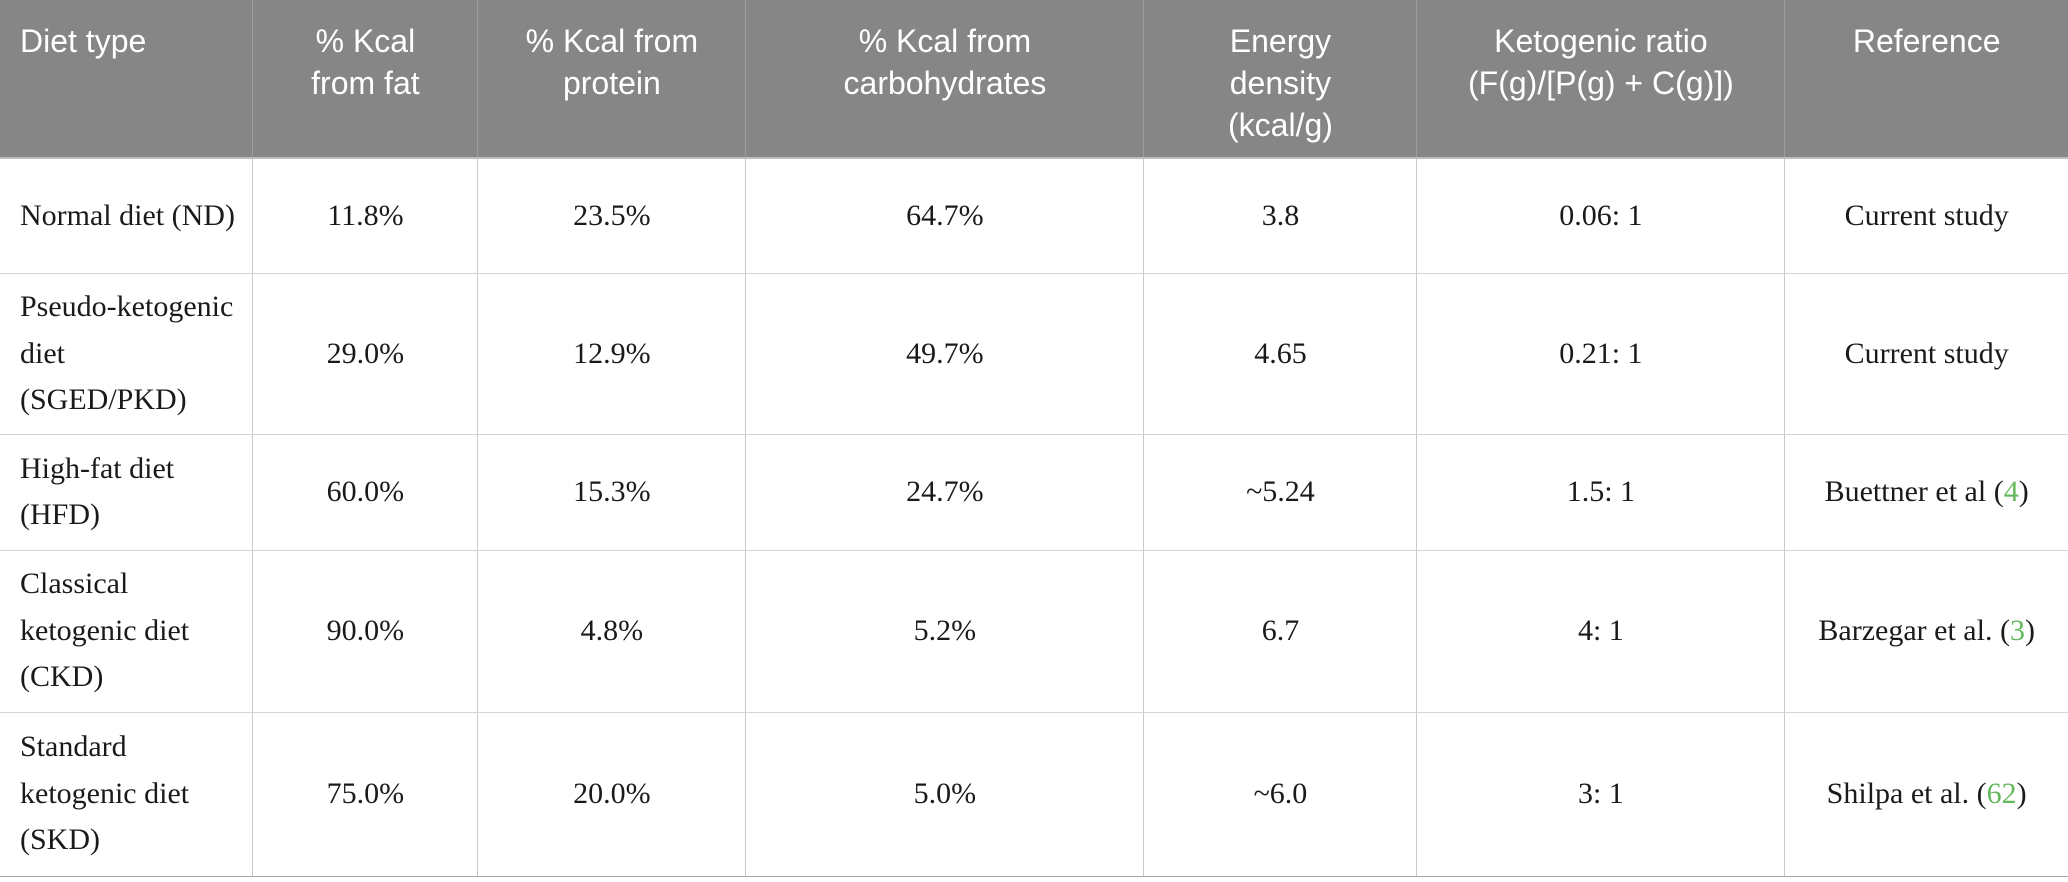 This screenshot has height=882, width=2068. I want to click on kcal-protein-cell: 4.8%, so click(612, 631).